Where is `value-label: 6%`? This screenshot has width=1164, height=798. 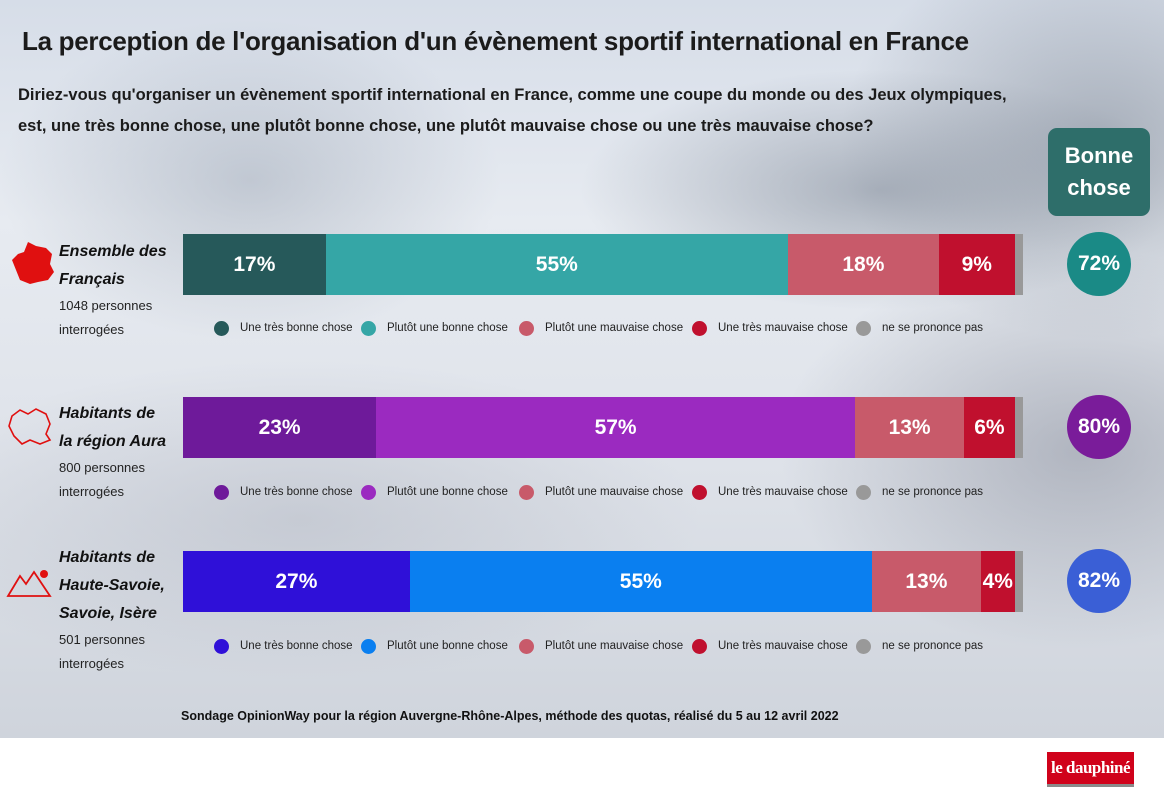 value-label: 6% is located at coordinates (989, 427).